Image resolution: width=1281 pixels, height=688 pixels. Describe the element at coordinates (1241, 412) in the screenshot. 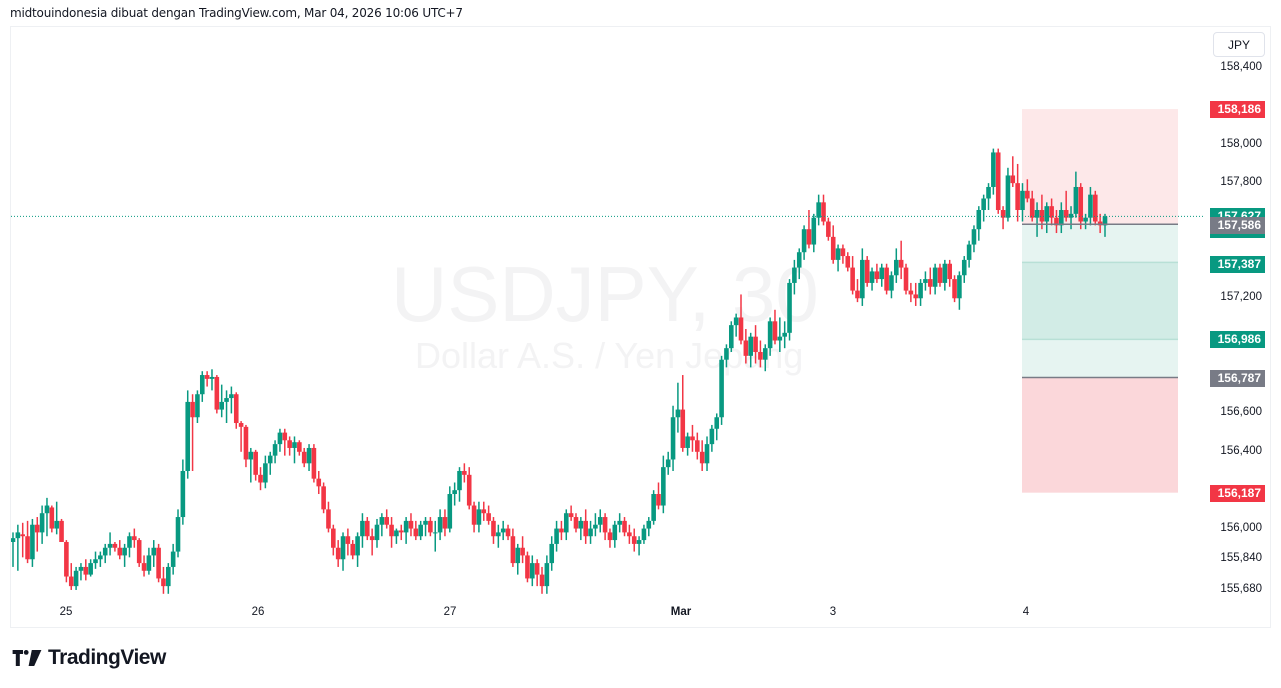

I see `price-tick-label: 156,600` at that location.